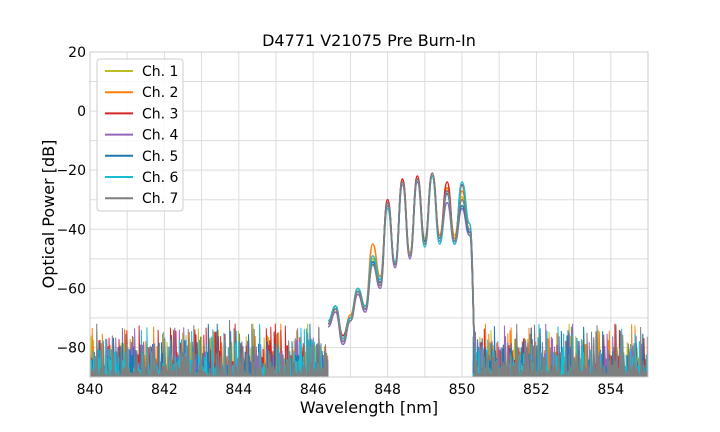 This screenshot has width=720, height=432. I want to click on y-tick-label: 20, so click(77, 53).